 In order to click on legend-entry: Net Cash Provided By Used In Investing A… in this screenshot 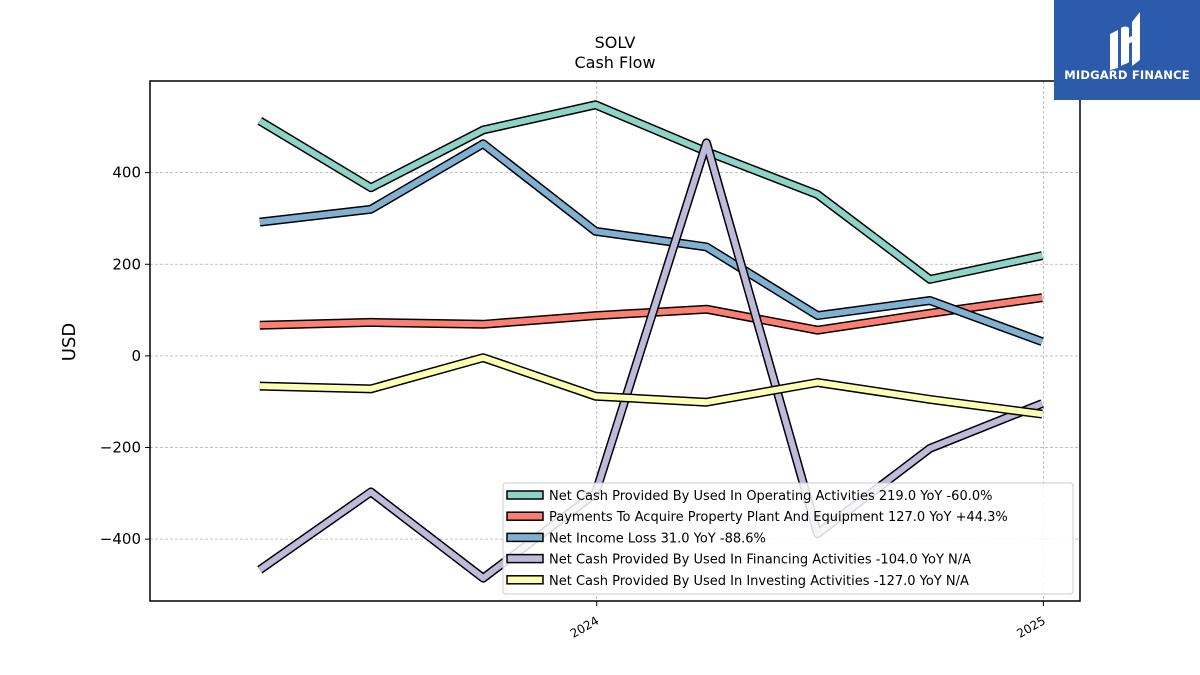, I will do `click(759, 581)`.